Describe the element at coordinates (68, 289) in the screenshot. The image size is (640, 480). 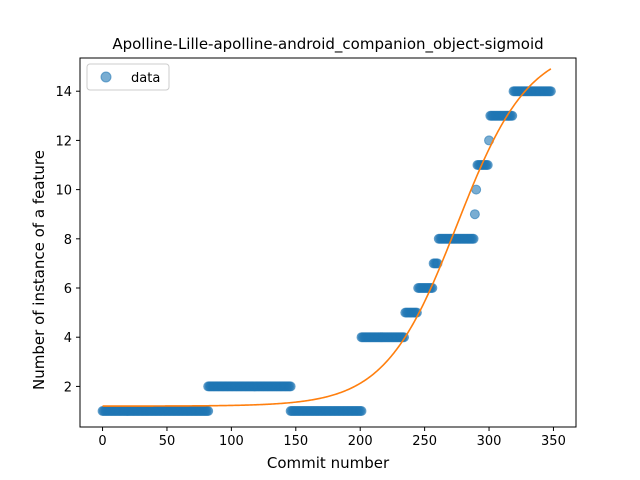
I see `y-tick-label: 6` at that location.